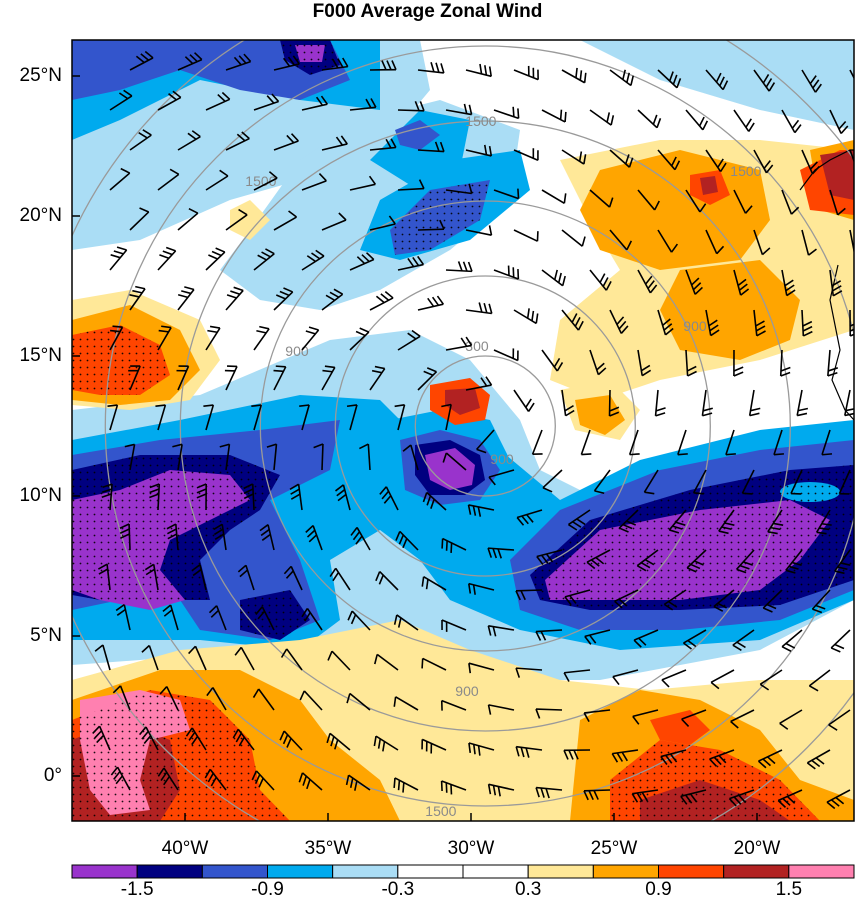 The height and width of the screenshot is (901, 855). Describe the element at coordinates (328, 849) in the screenshot. I see `longitude-label: 35°W` at that location.